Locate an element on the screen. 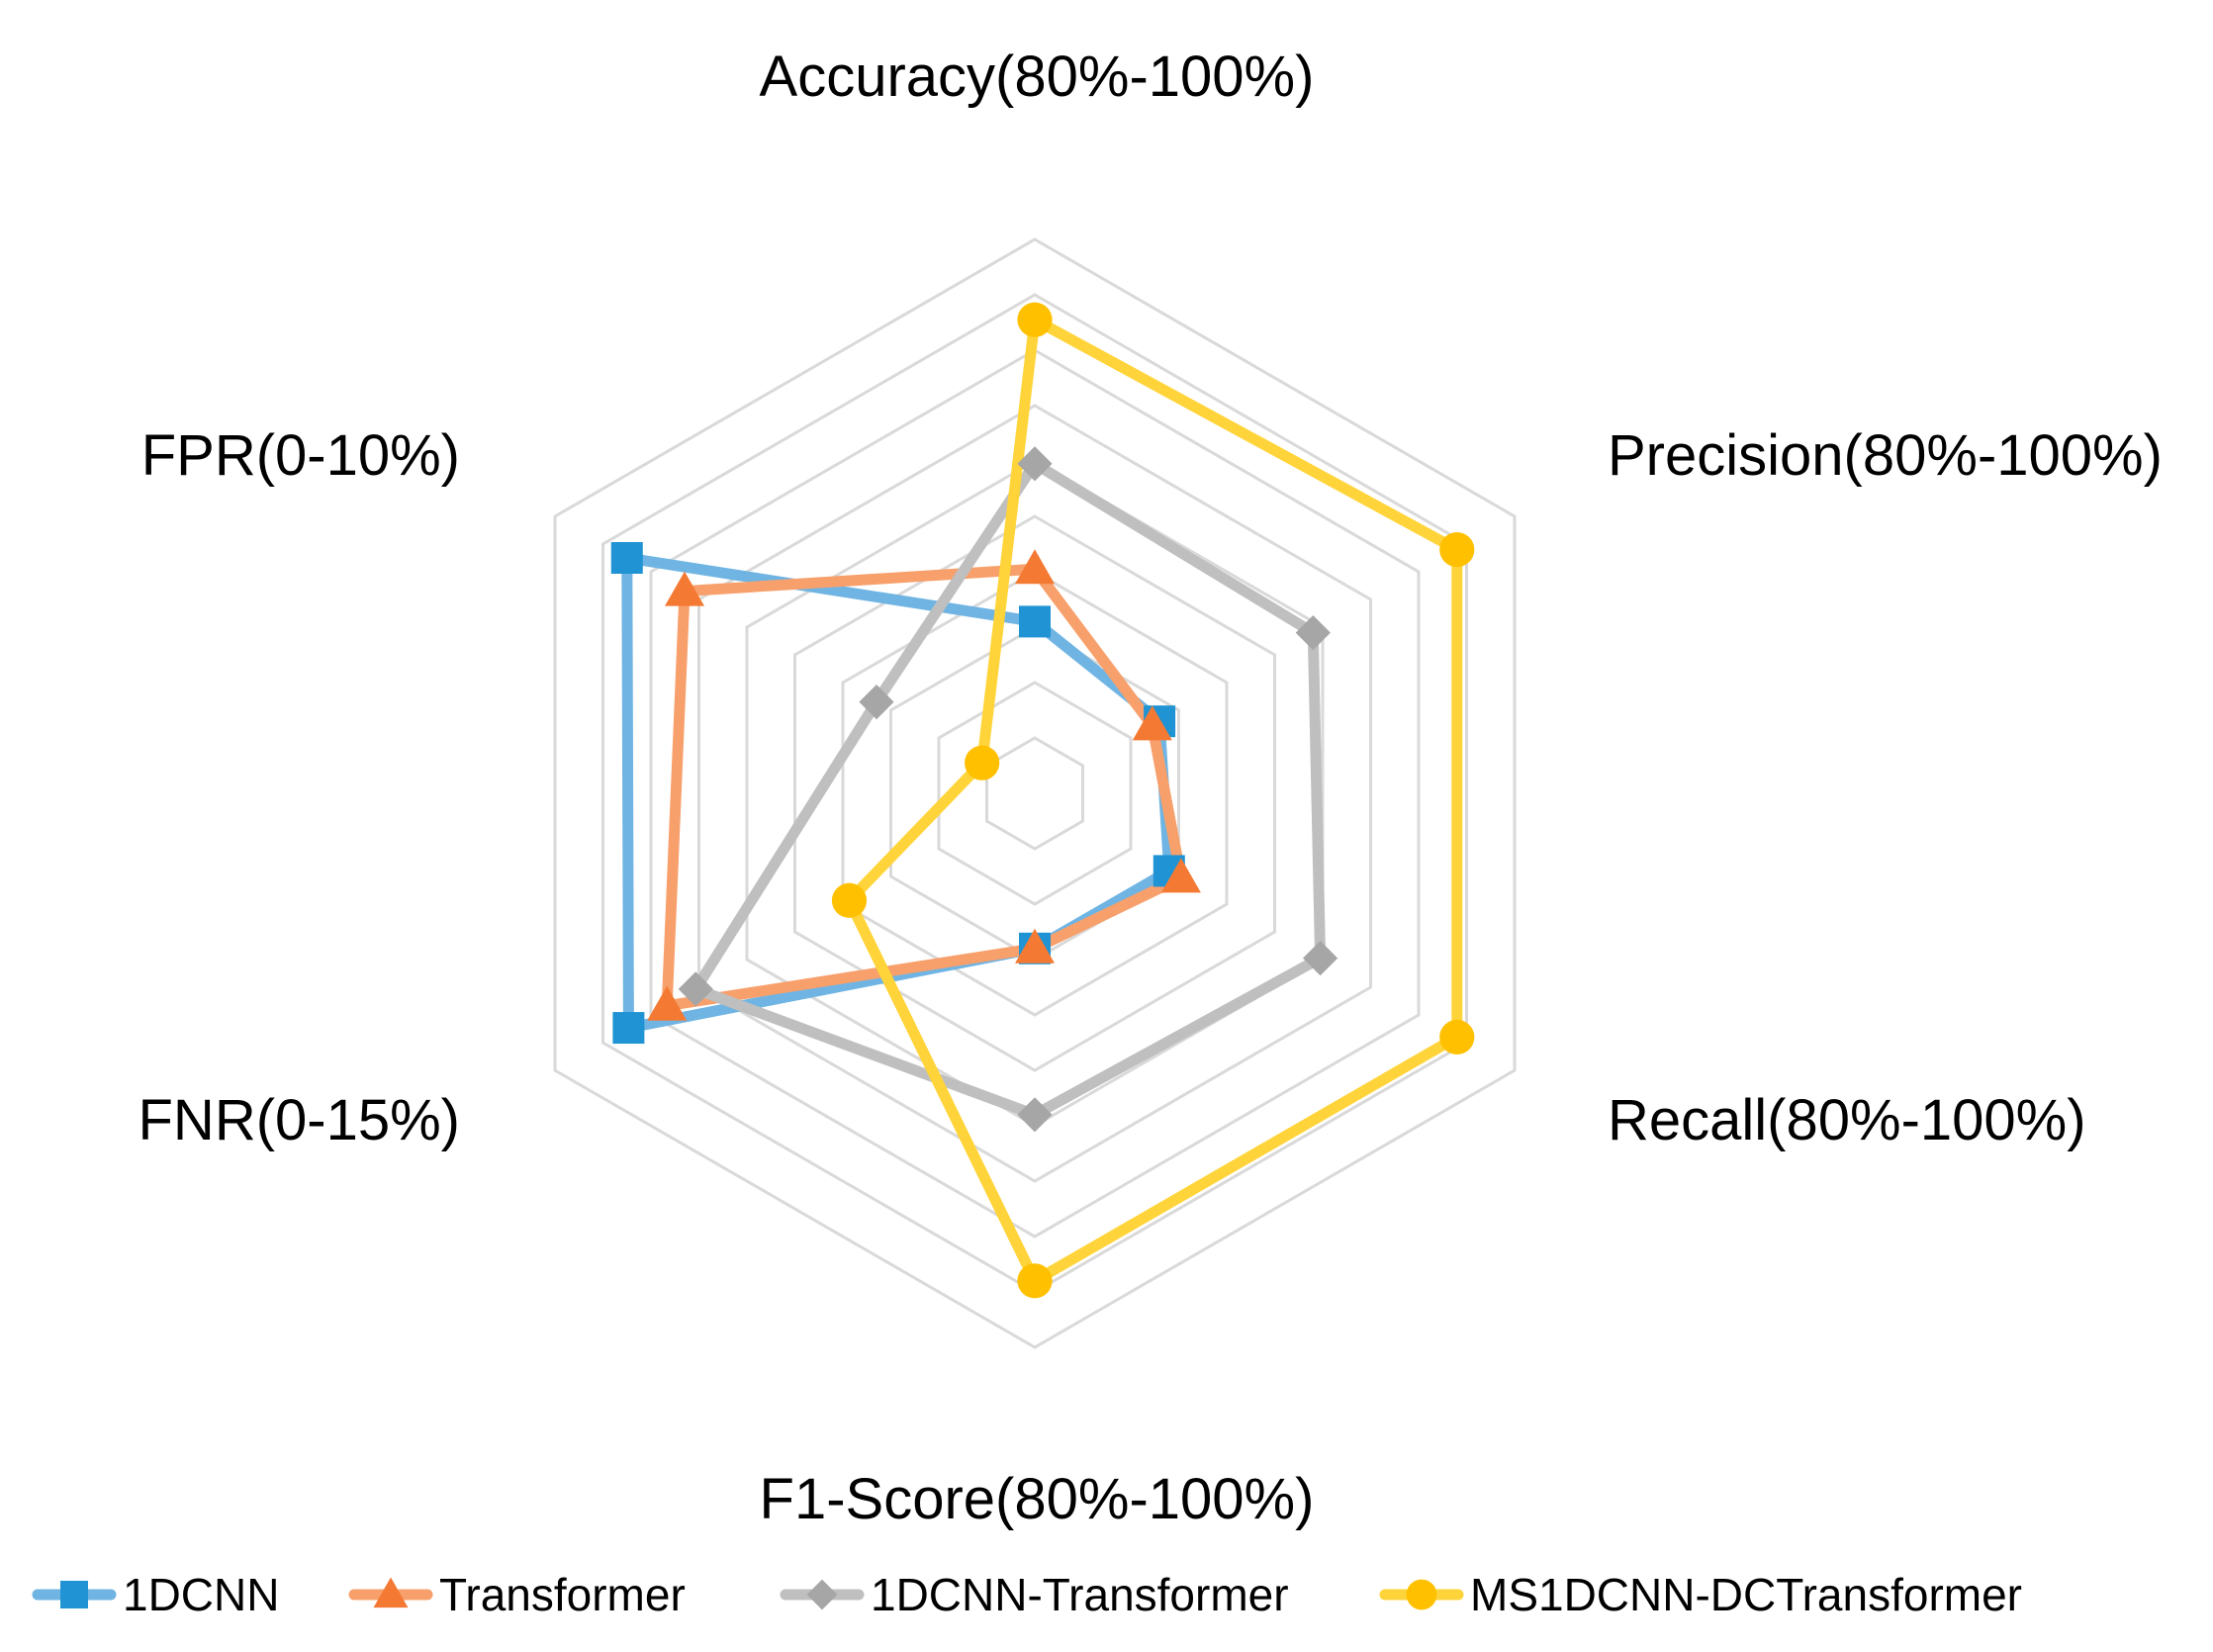  legend-label-transformer: Transformer is located at coordinates (562, 1595).